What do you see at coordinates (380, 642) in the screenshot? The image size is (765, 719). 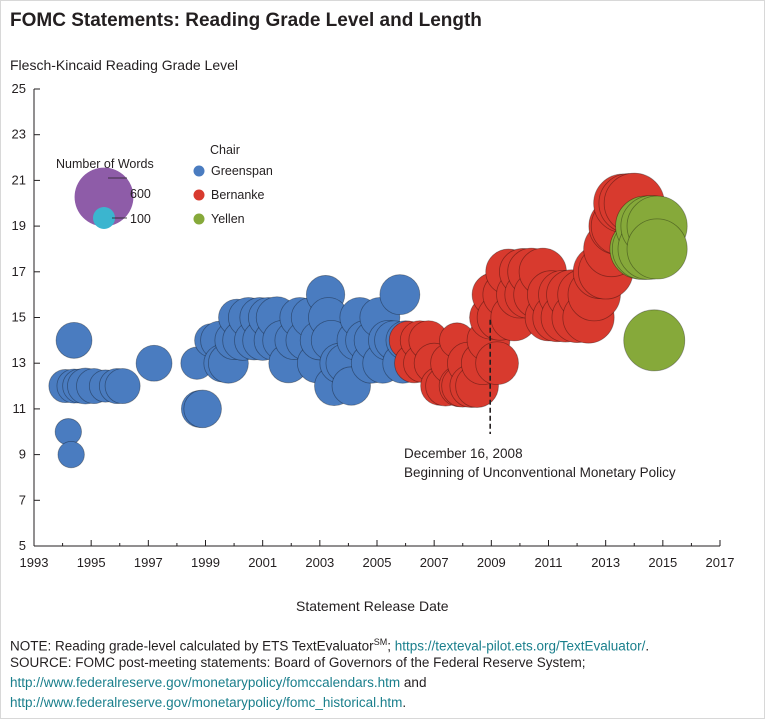 I see `note-superscript: SM` at bounding box center [380, 642].